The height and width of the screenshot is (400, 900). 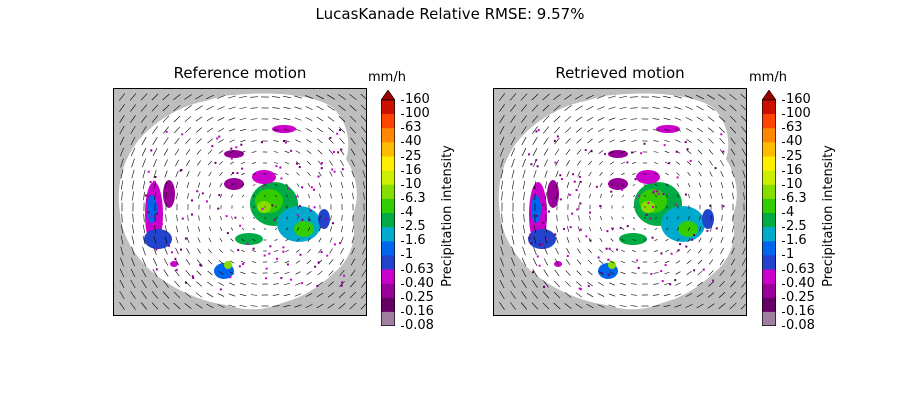 What do you see at coordinates (417, 283) in the screenshot?
I see `colorbar-tick-label: 0.40` at bounding box center [417, 283].